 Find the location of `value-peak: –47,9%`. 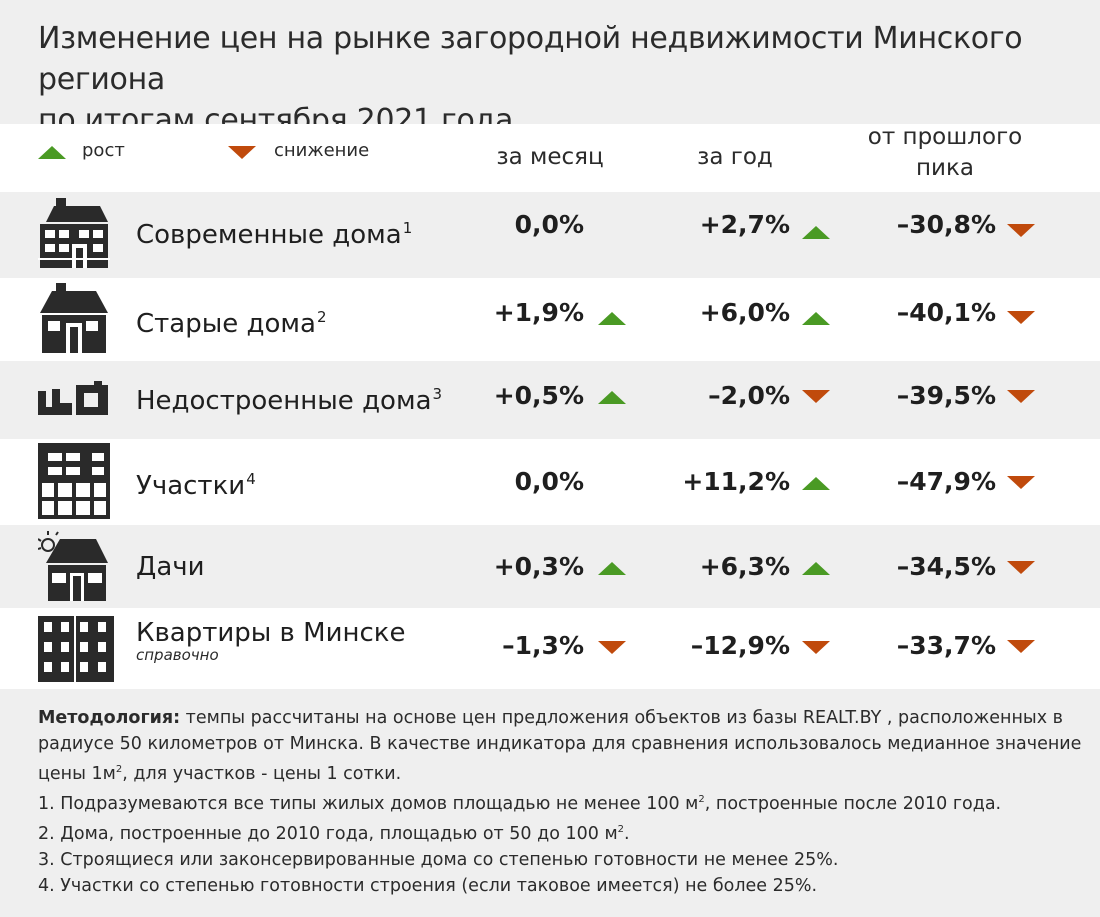

value-peak: –47,9% is located at coordinates (946, 481).